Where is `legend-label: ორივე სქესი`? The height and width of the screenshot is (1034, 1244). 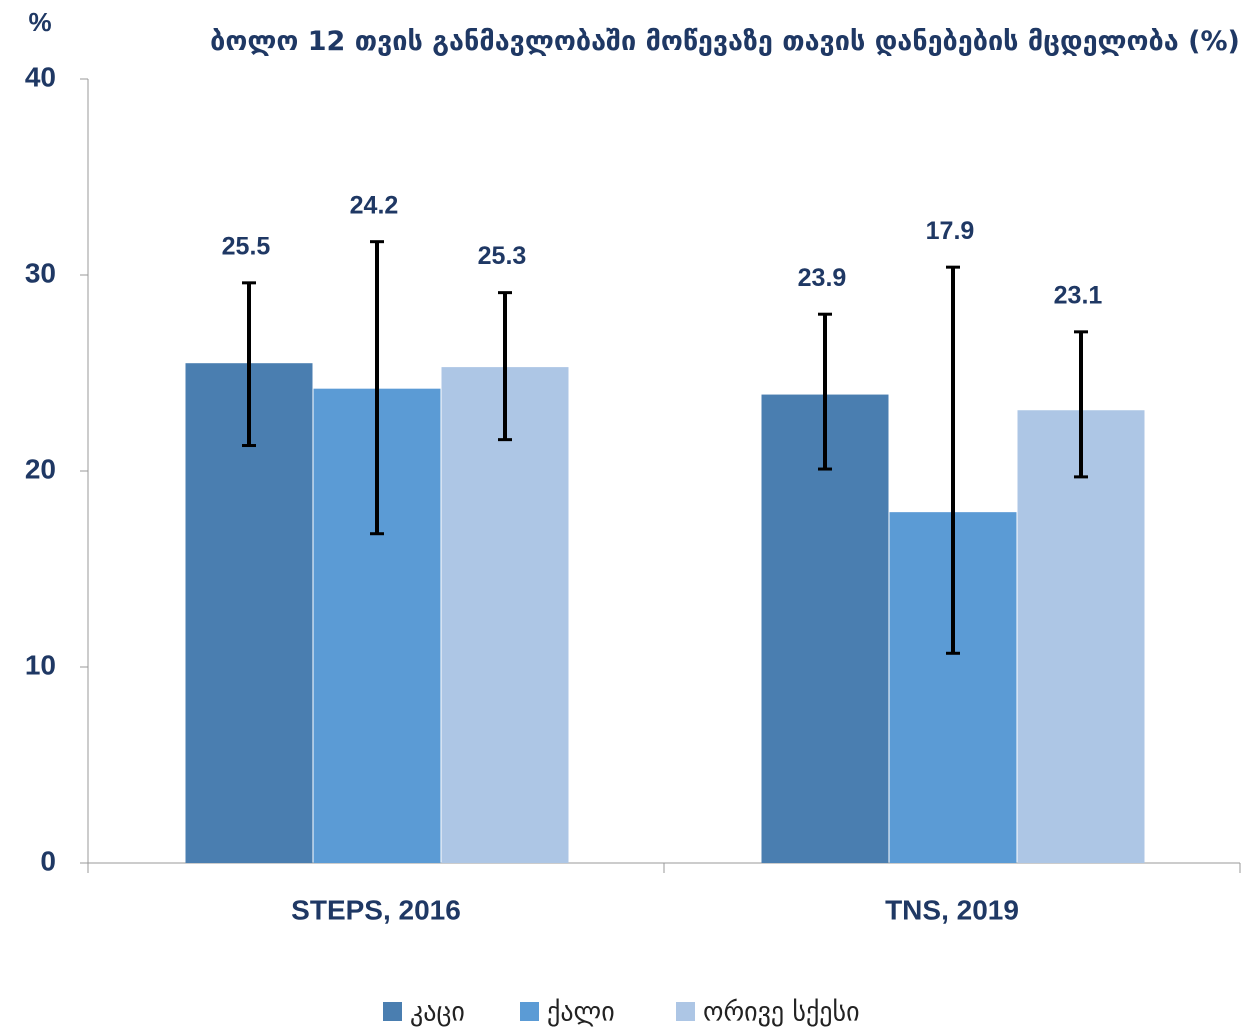
legend-label: ორივე სქესი is located at coordinates (781, 1013).